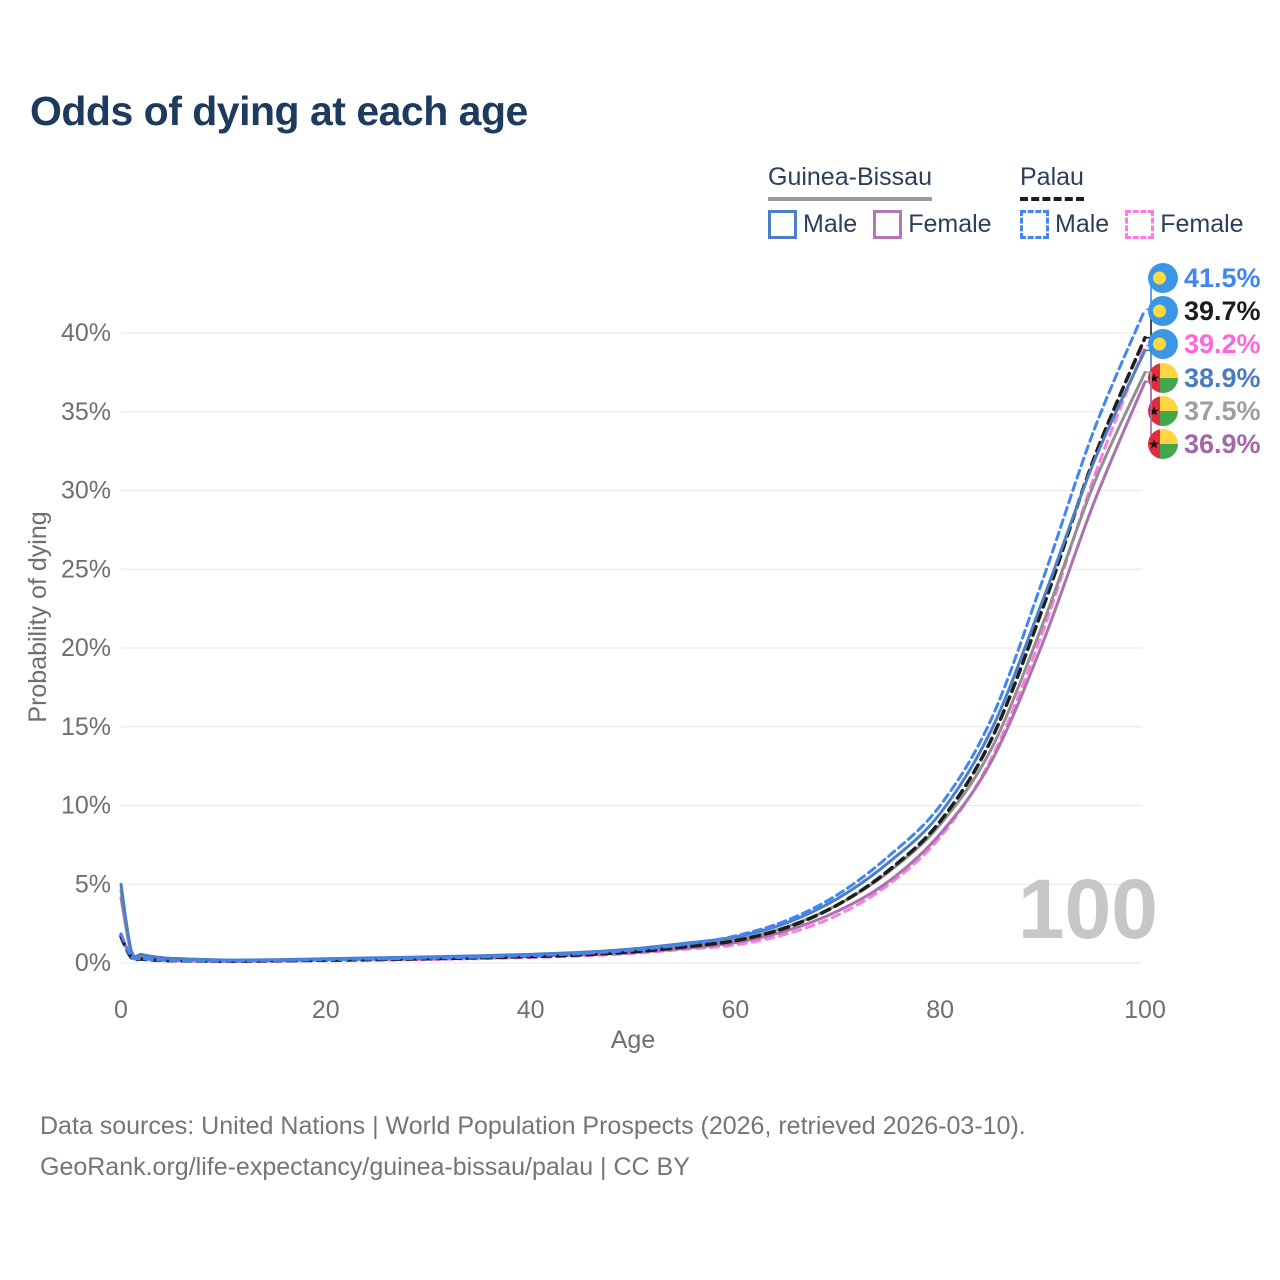 The image size is (1280, 1280). Describe the element at coordinates (633, 1040) in the screenshot. I see `x-axis-title: Age` at that location.